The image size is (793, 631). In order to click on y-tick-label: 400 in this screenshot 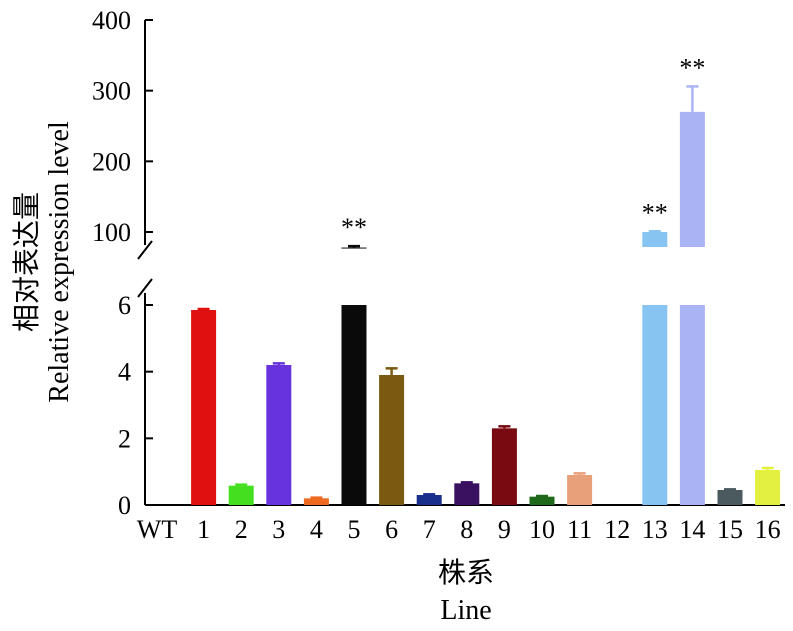, I will do `click(111, 20)`.